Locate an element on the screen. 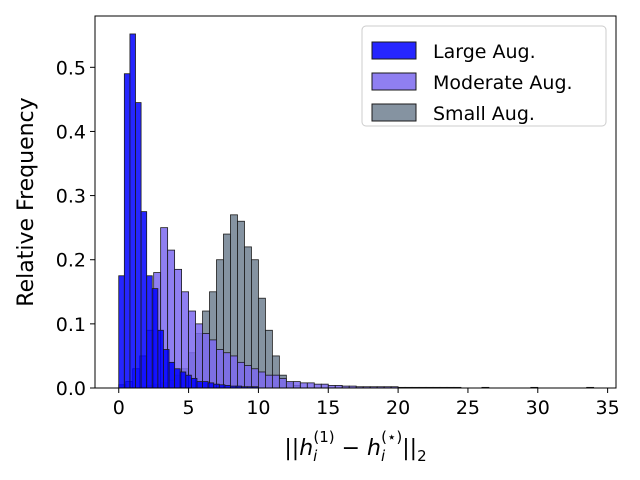 The width and height of the screenshot is (640, 480). x-tick-label: 35 is located at coordinates (608, 408).